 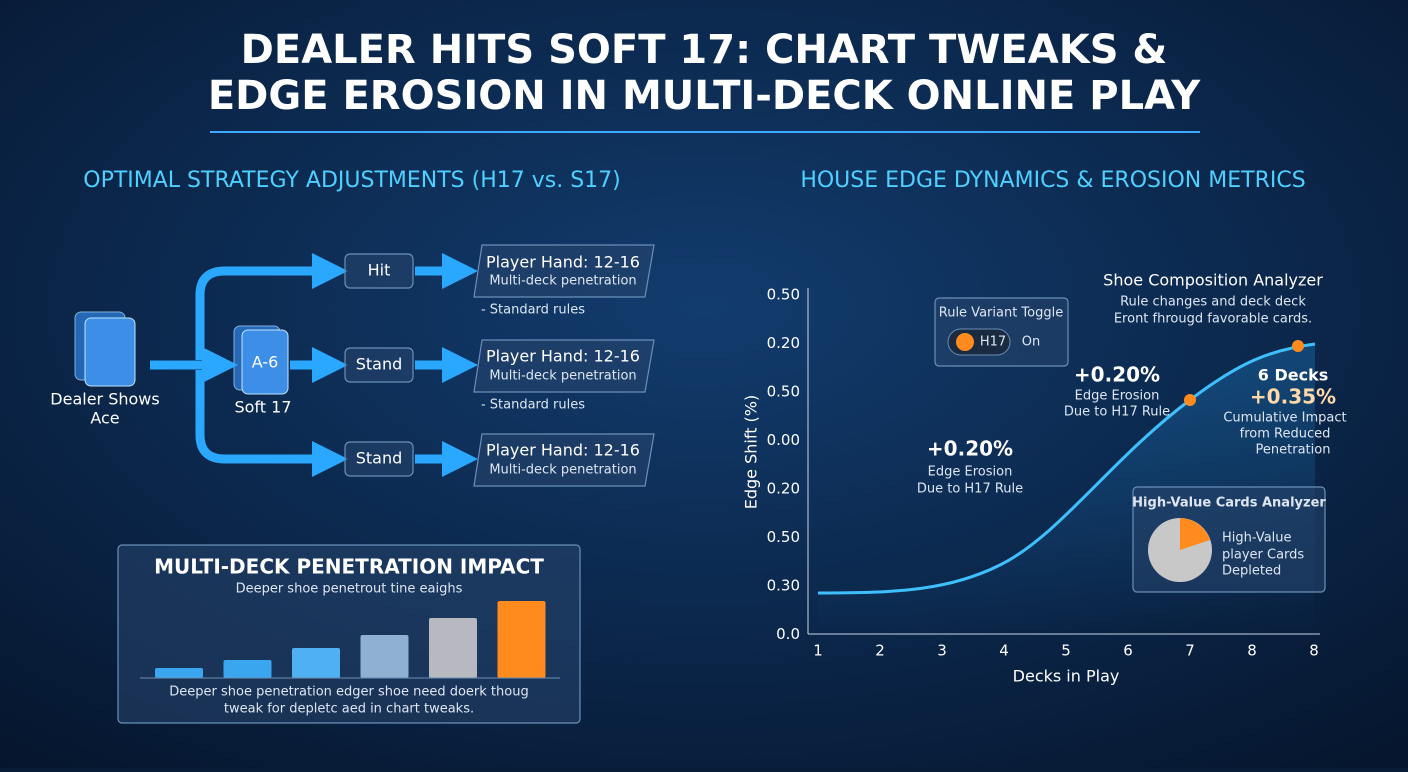 I want to click on analyzer-title: Shoe Composition Analyzer, so click(x=1213, y=280).